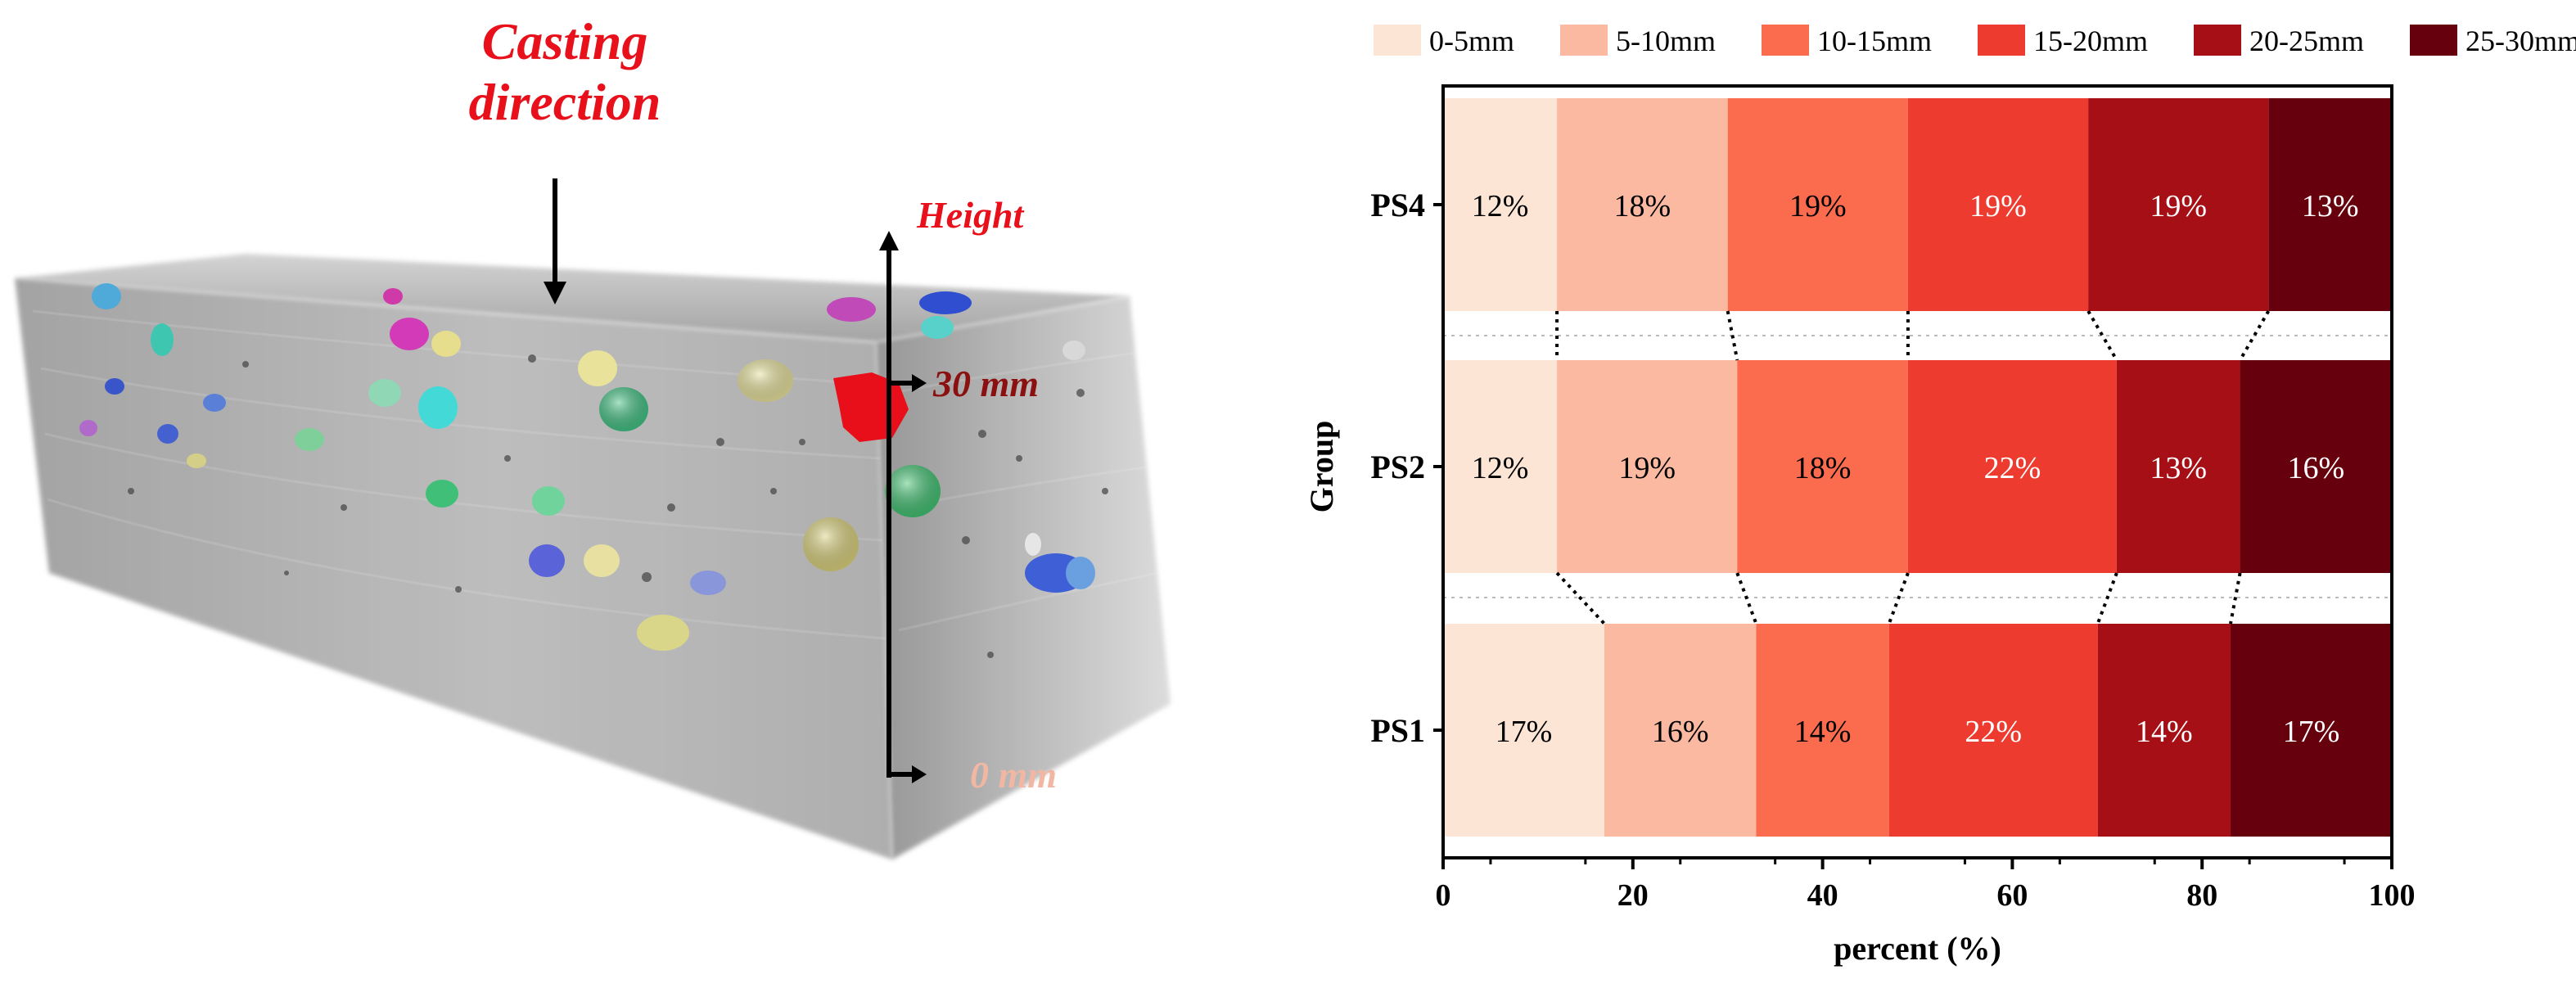  What do you see at coordinates (1666, 41) in the screenshot?
I see `legend-label: 5-10mm` at bounding box center [1666, 41].